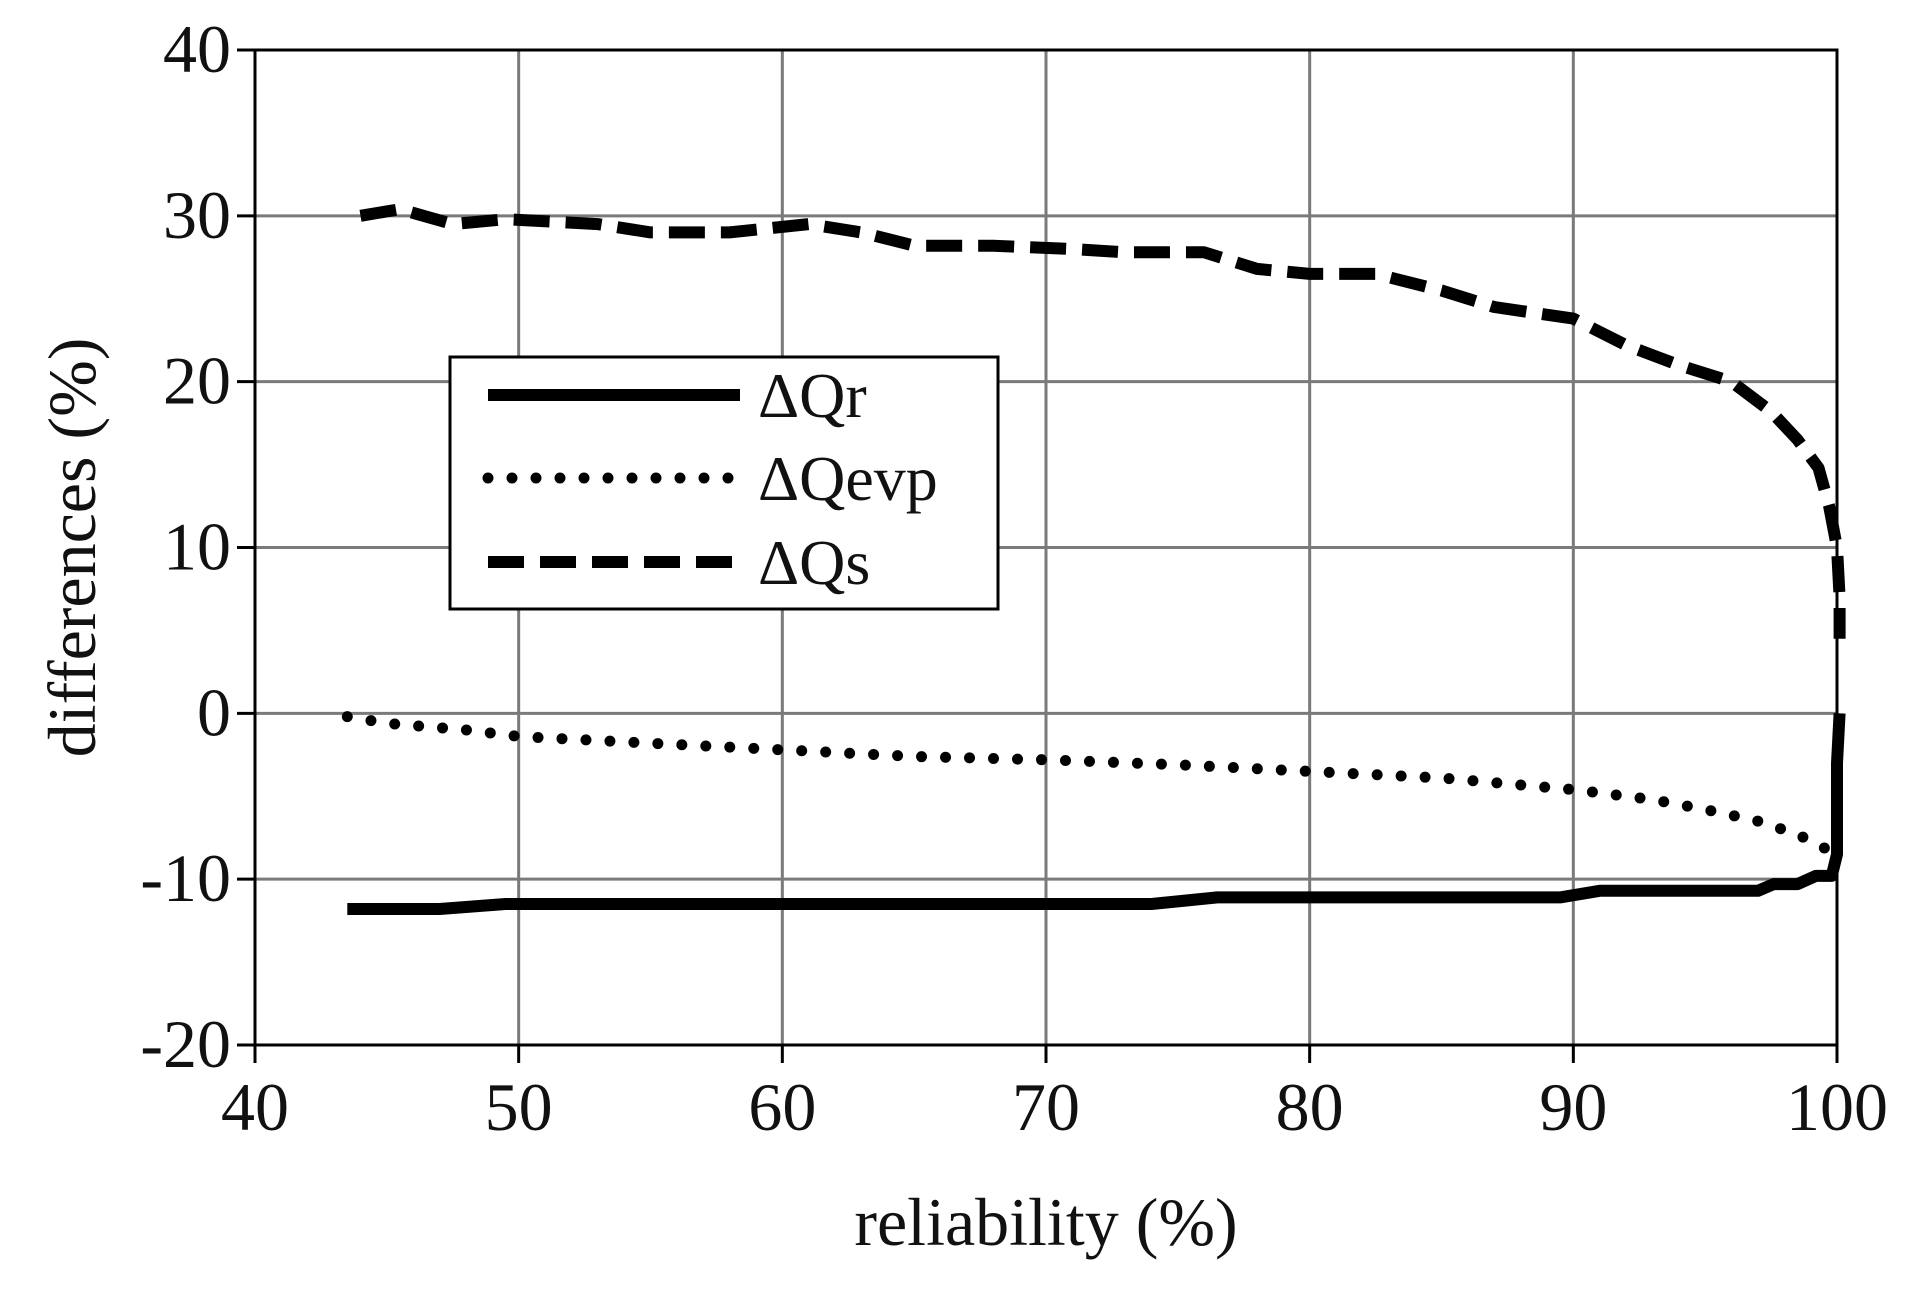  What do you see at coordinates (1573, 1107) in the screenshot?
I see `x-tick-label: 90` at bounding box center [1573, 1107].